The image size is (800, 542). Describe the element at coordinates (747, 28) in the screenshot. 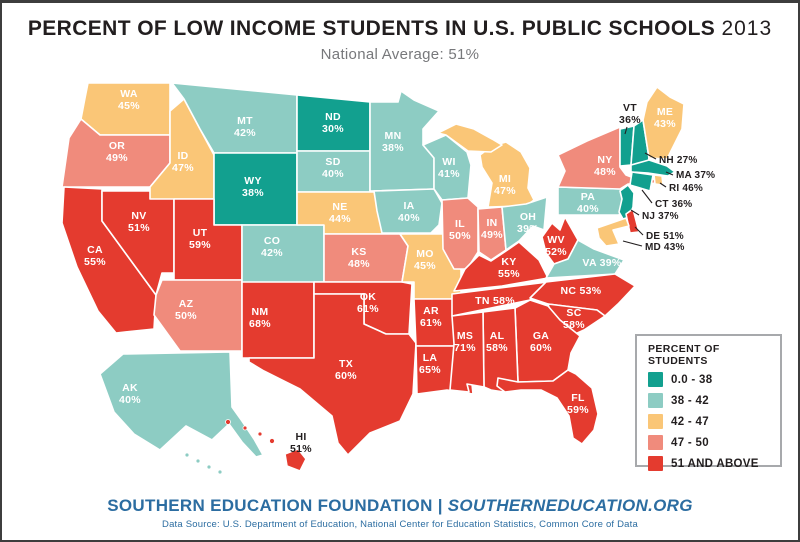

I see `page-title-year: 2013` at that location.